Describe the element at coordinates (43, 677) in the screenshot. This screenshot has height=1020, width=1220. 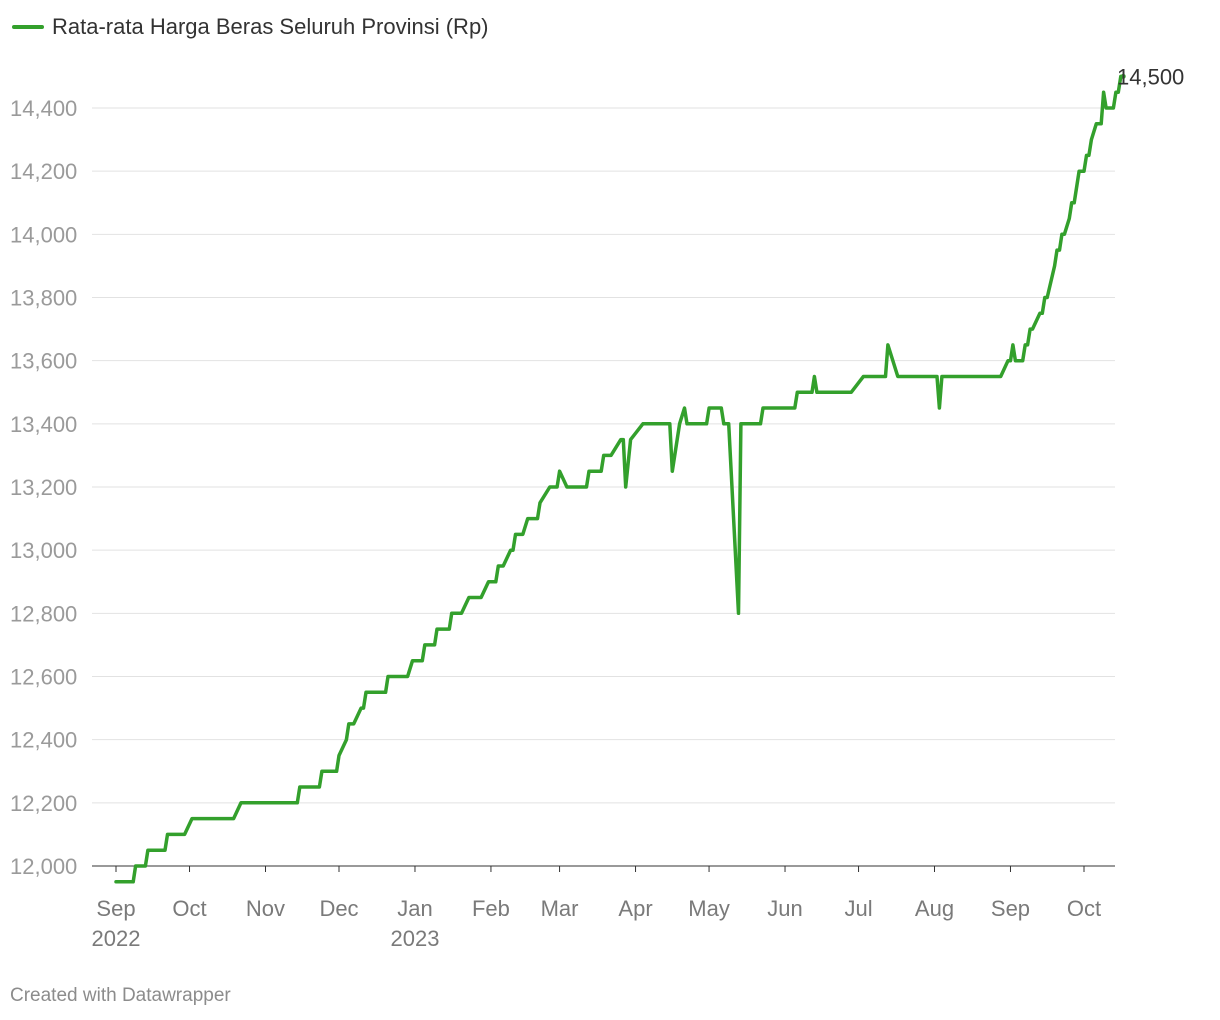
I see `y-tick-label: 12,600` at that location.